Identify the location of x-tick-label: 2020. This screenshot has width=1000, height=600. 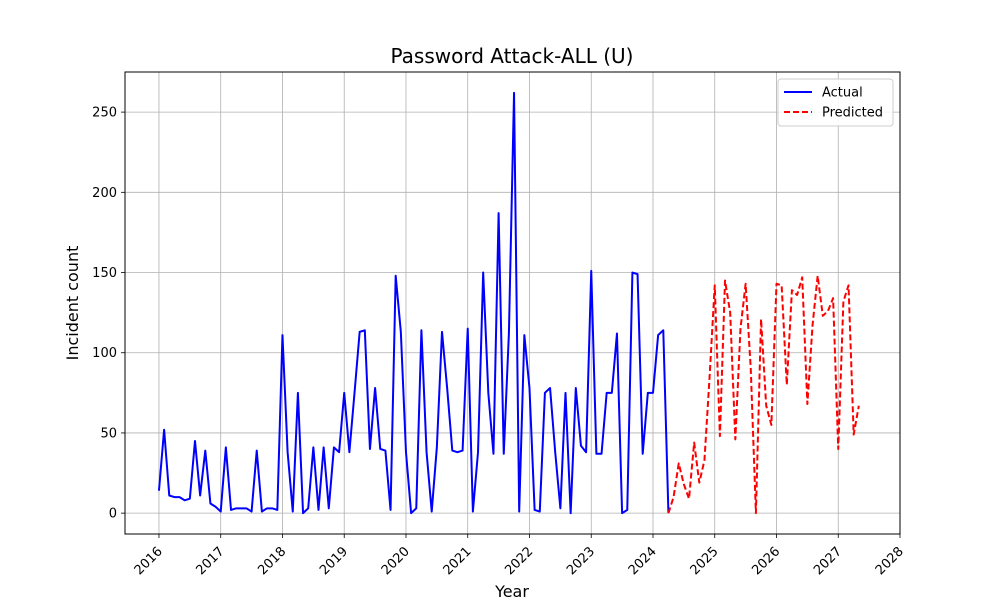
(396, 561).